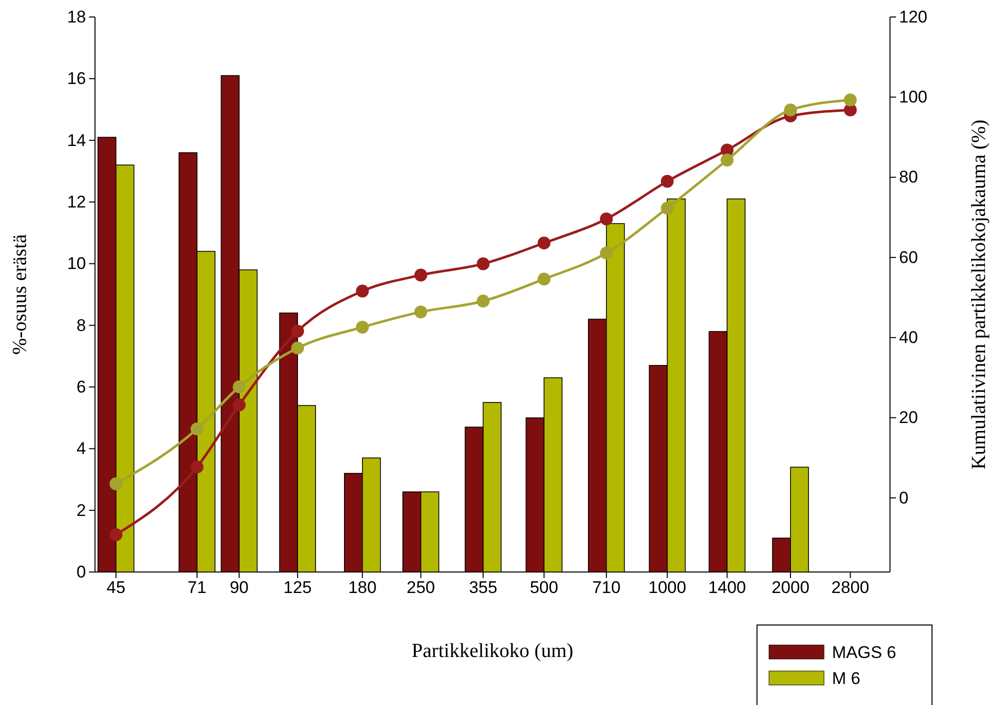 The image size is (997, 705). What do you see at coordinates (76, 78) in the screenshot?
I see `y-tick-label: 16` at bounding box center [76, 78].